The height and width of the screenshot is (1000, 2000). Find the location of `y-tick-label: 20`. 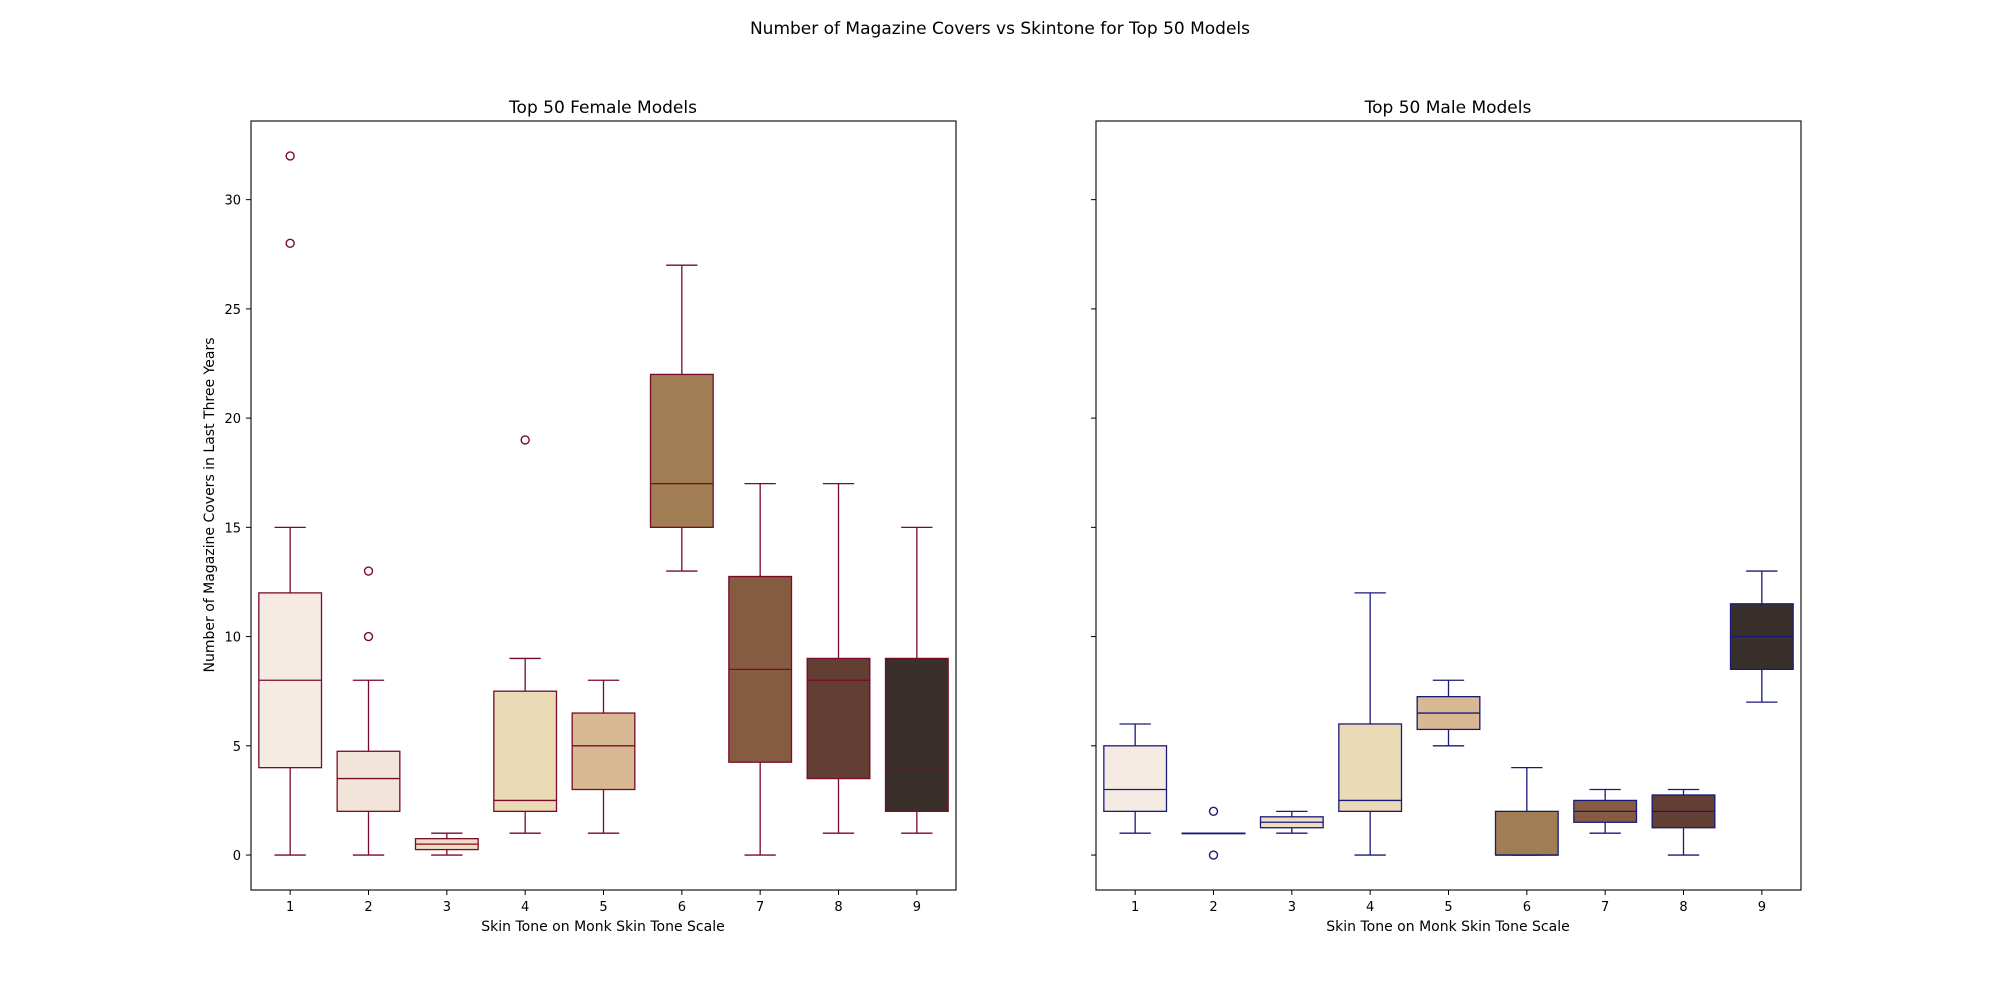

y-tick-label: 20 is located at coordinates (232, 419).